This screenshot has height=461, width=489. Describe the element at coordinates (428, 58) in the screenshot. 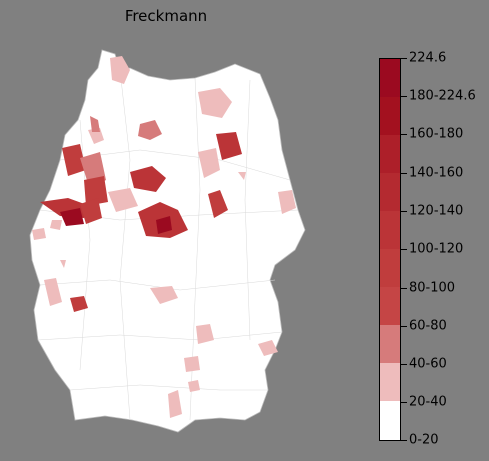

I see `legend-label: 224.6` at that location.